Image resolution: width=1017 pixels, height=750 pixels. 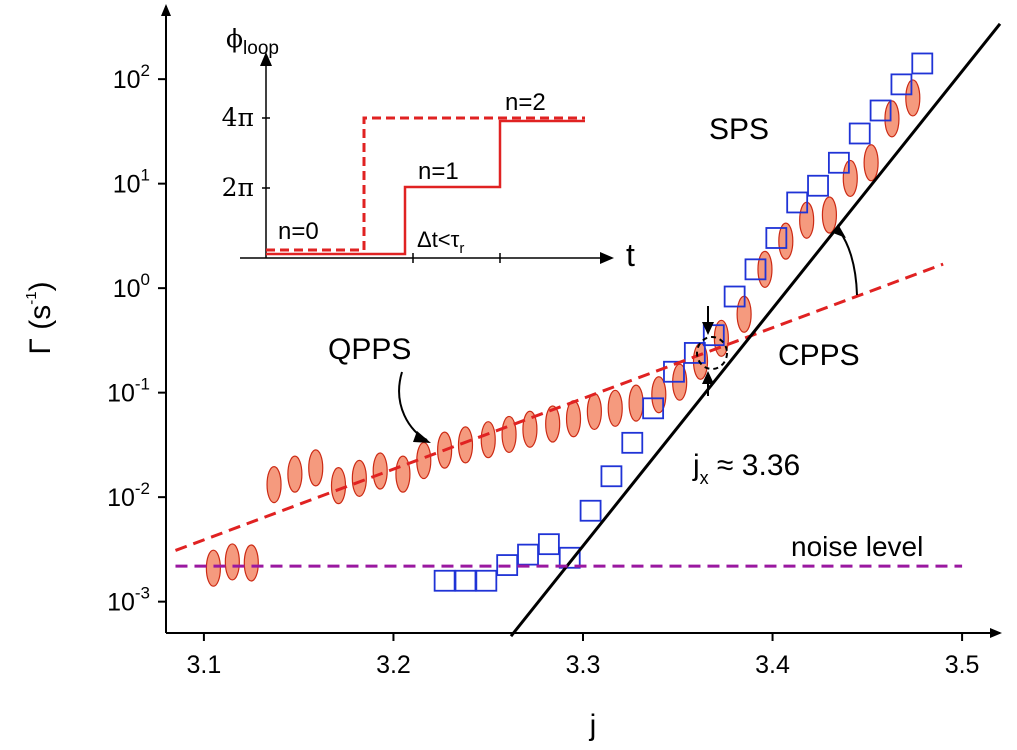 I want to click on annotation-jx-sub: x, so click(x=704, y=478).